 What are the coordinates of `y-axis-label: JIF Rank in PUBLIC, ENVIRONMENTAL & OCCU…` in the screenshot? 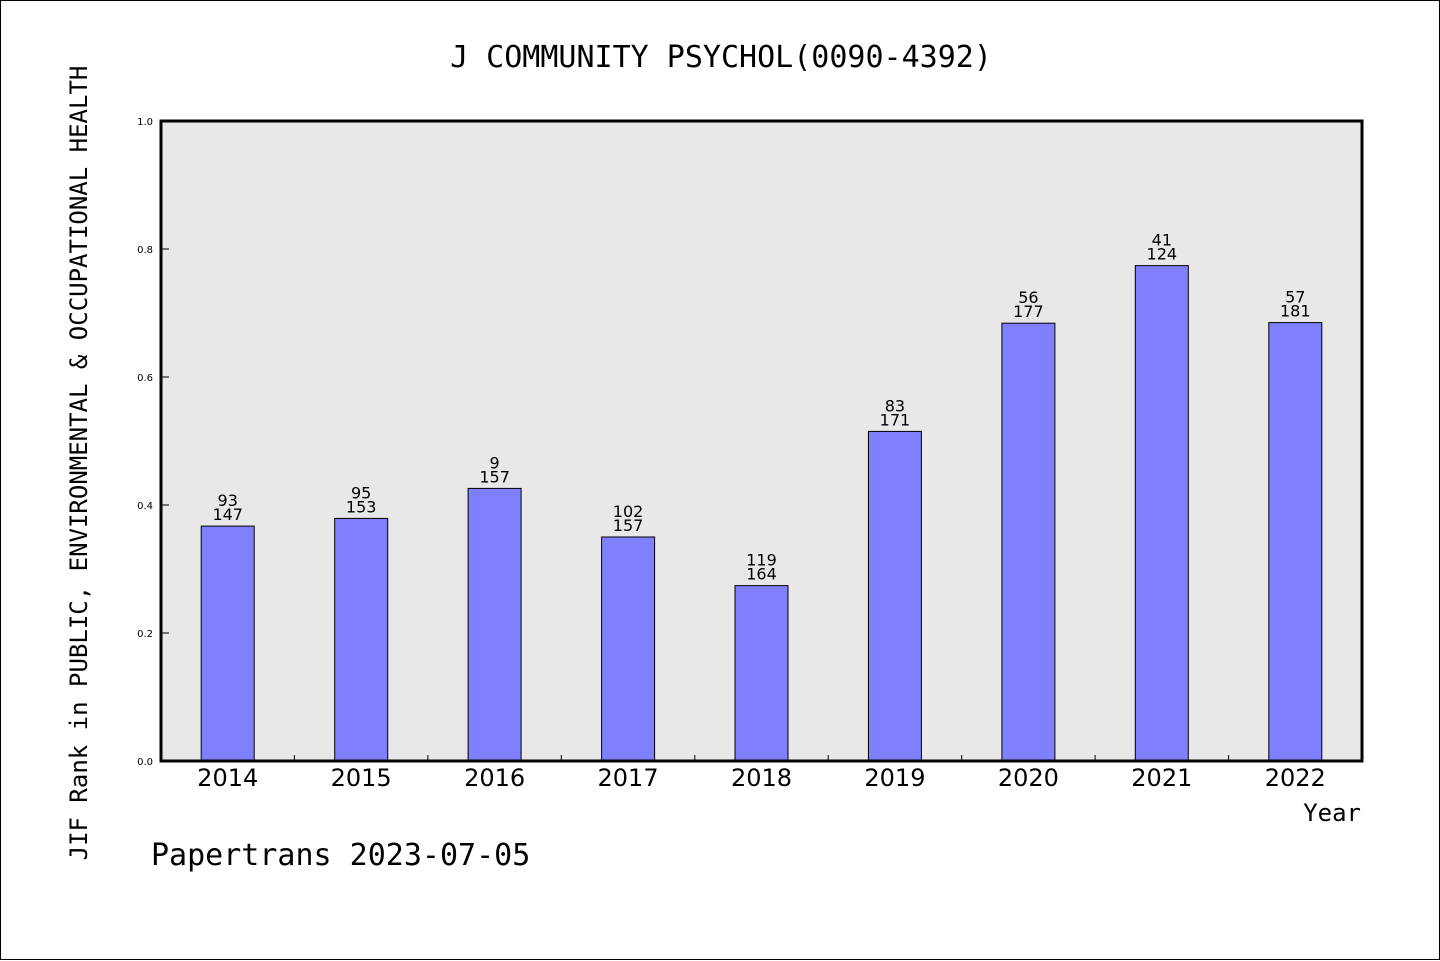 It's located at (79, 463).